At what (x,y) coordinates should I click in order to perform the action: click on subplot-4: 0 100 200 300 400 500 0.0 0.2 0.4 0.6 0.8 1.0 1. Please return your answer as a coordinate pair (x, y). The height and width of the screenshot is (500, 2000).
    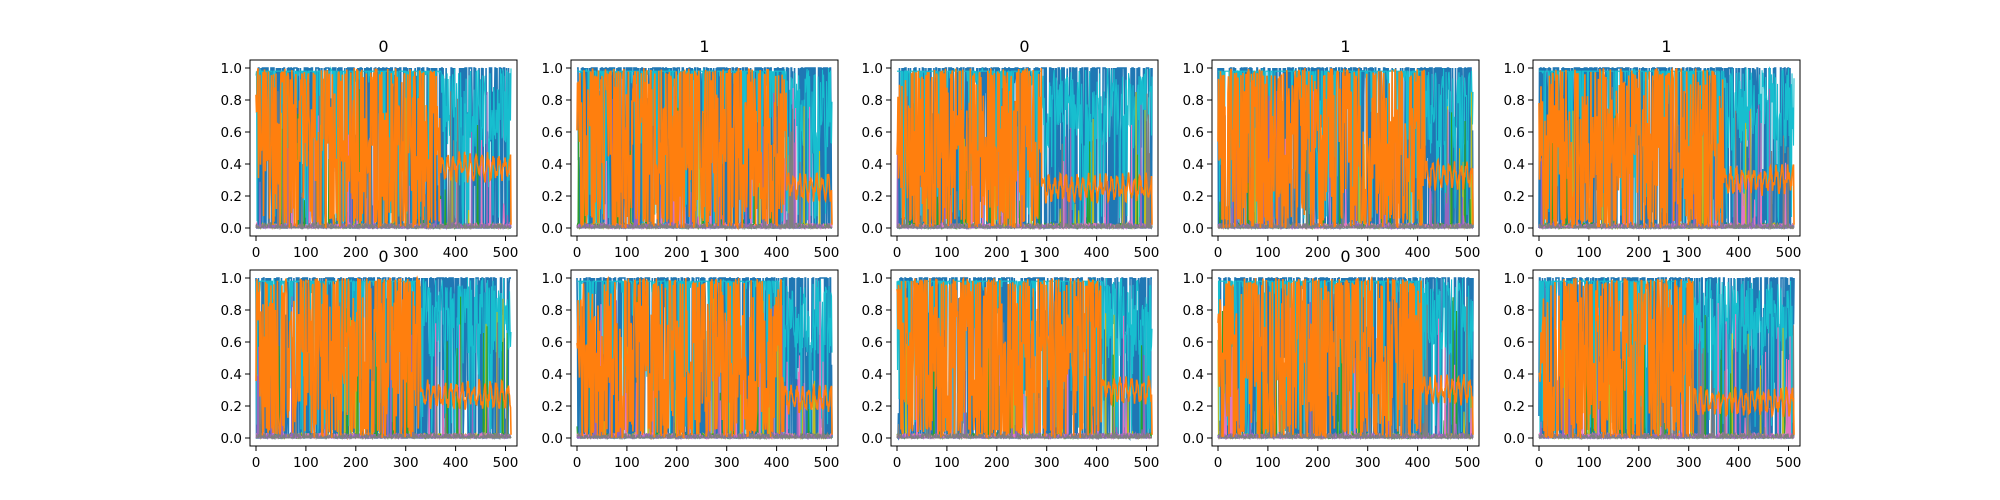
    Looking at the image, I should click on (1653, 149).